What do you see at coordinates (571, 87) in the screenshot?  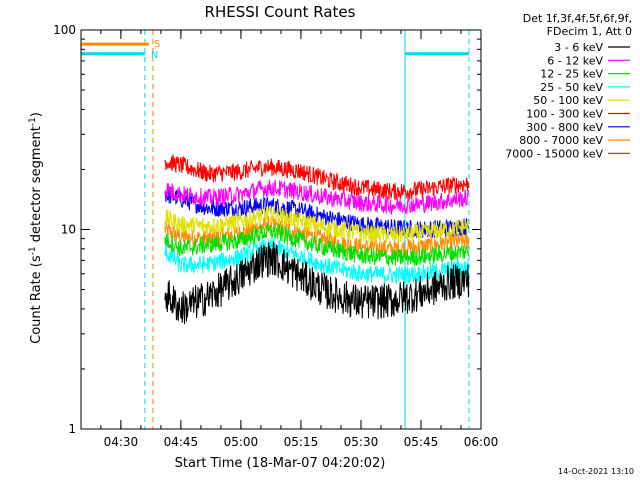 I see `legend-item-label: 25 - 50 keV` at bounding box center [571, 87].